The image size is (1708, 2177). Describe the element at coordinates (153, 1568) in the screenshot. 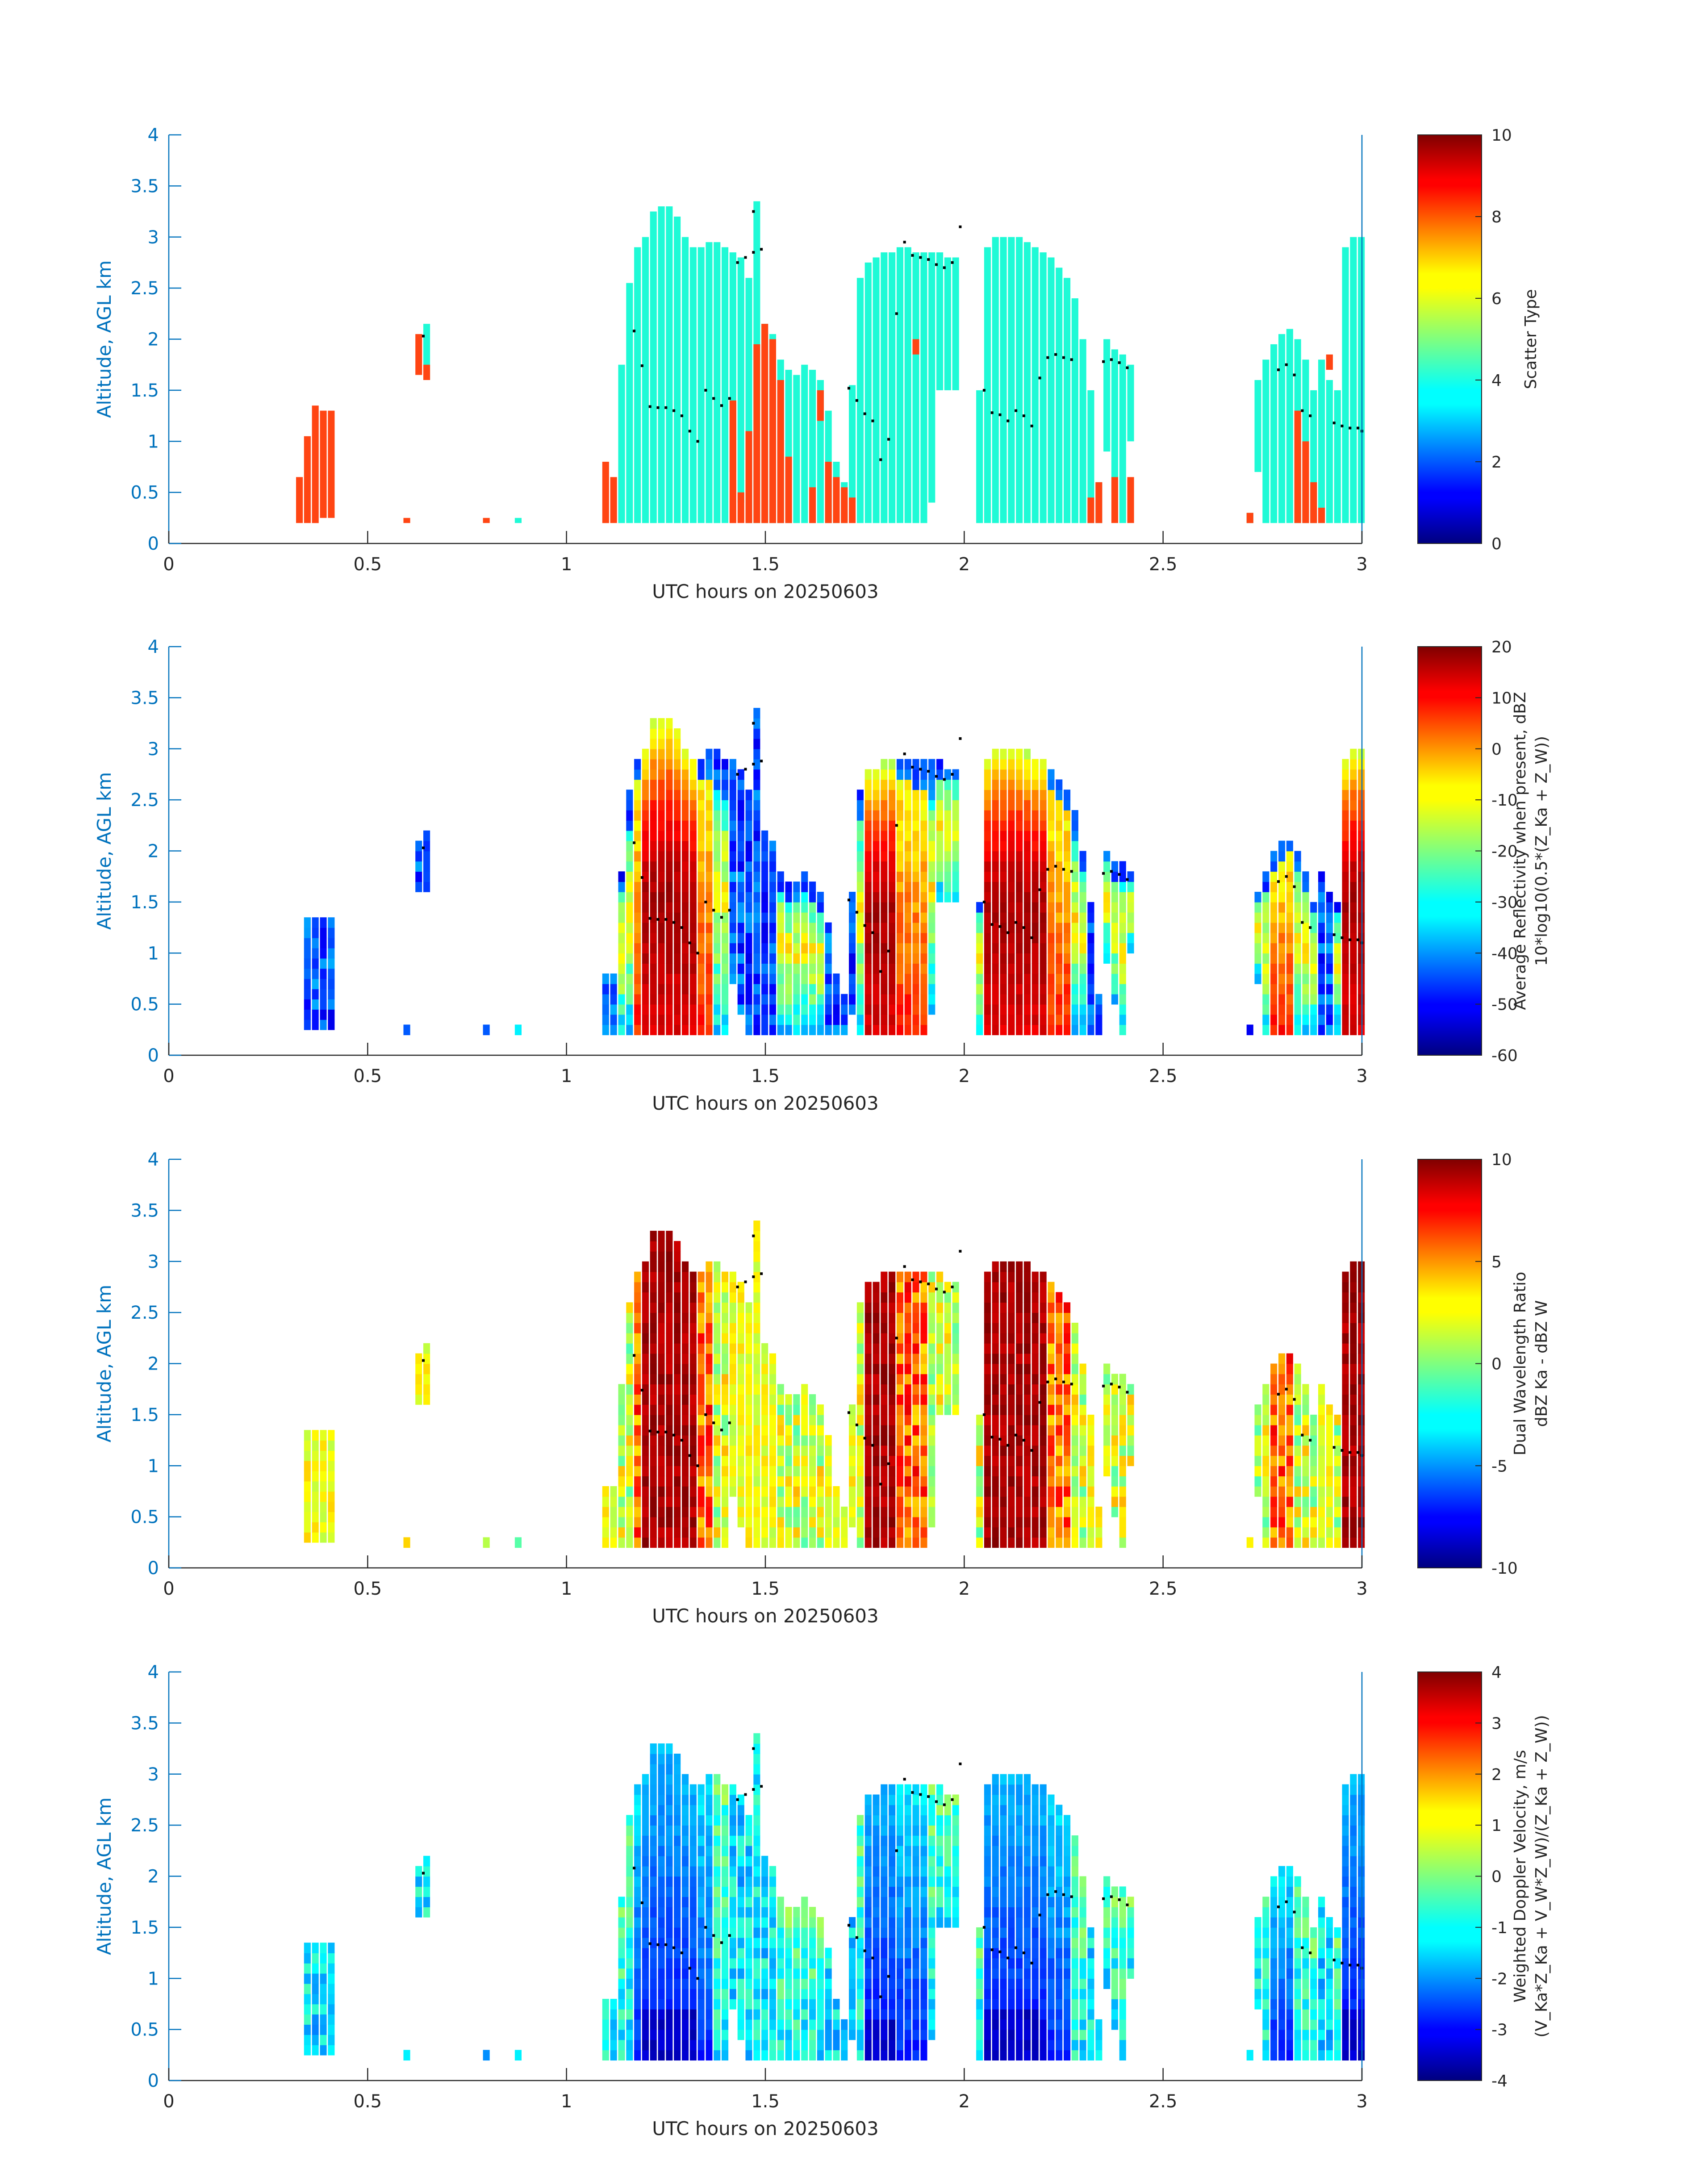

I see `y-tick-label: 0` at that location.